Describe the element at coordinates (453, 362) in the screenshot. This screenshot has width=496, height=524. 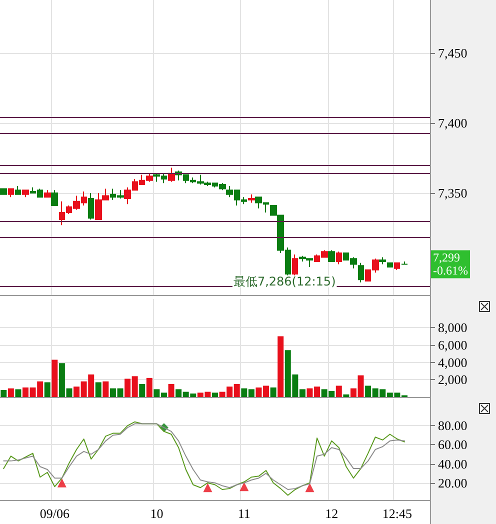
I see `y-tick-label: 4,000` at that location.